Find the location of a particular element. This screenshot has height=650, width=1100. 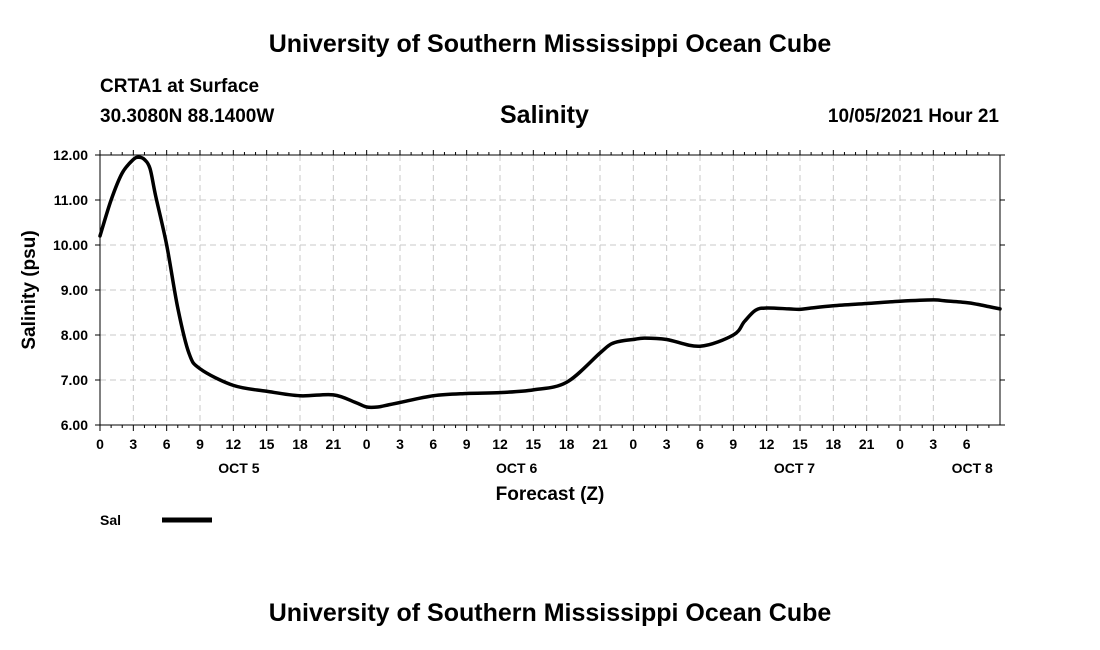

date-labels: OCT 5 OCT 6 OCT 7 OCT 8 is located at coordinates (605, 468).